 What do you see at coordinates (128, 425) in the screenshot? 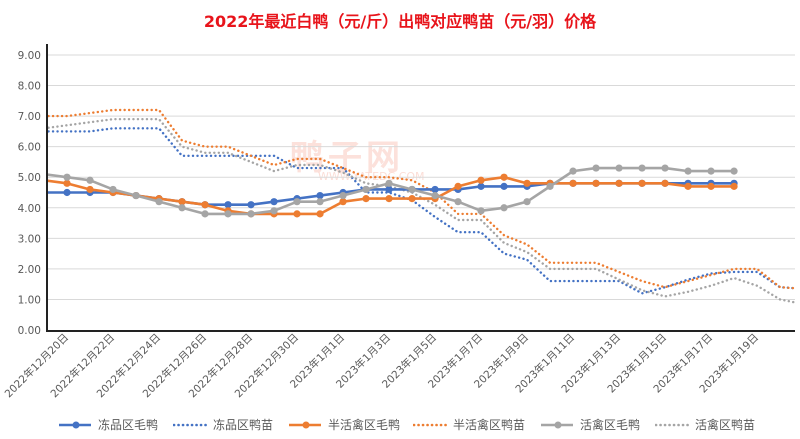
I see `legend-label: 冻品区毛鸭` at bounding box center [128, 425].